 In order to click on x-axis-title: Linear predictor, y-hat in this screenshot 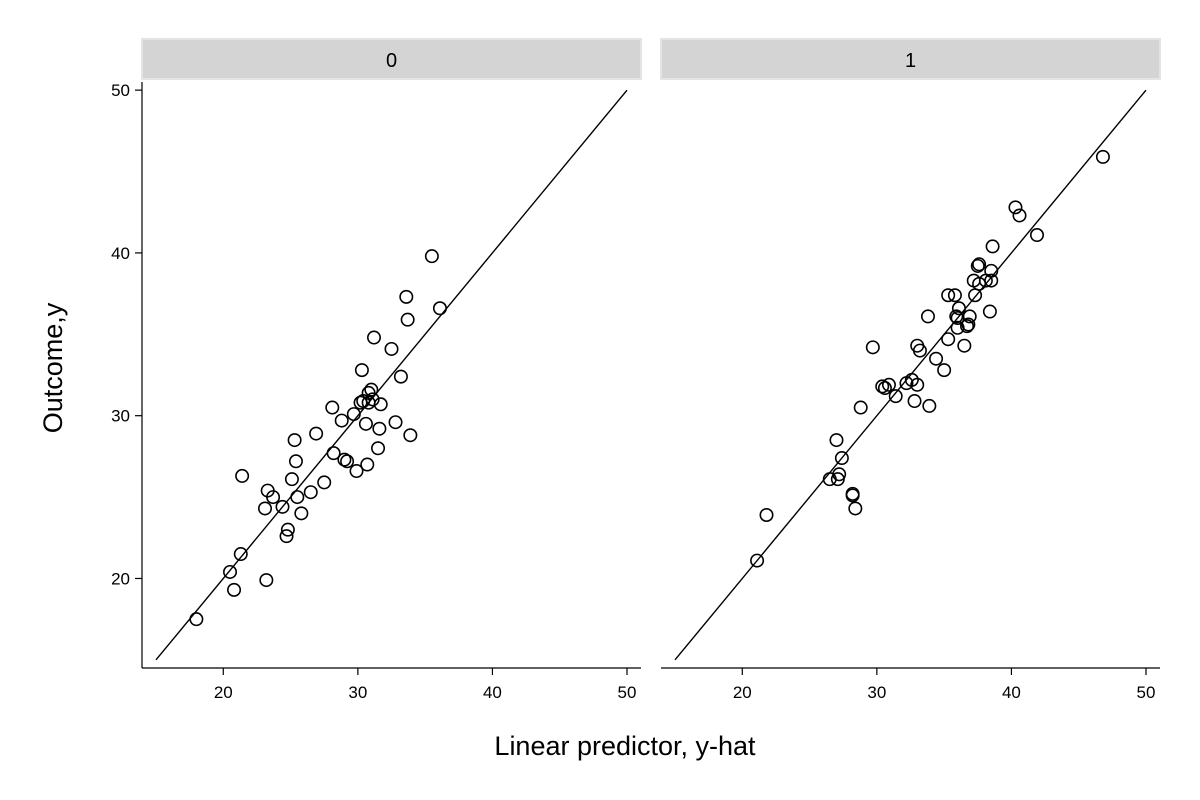, I will do `click(625, 746)`.